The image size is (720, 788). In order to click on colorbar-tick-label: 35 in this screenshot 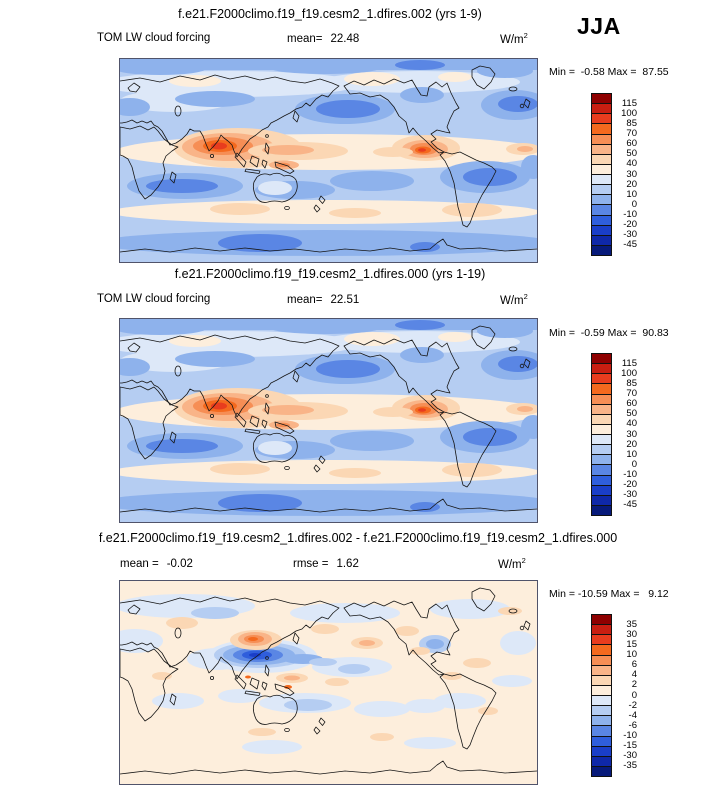, I will do `click(631, 625)`.